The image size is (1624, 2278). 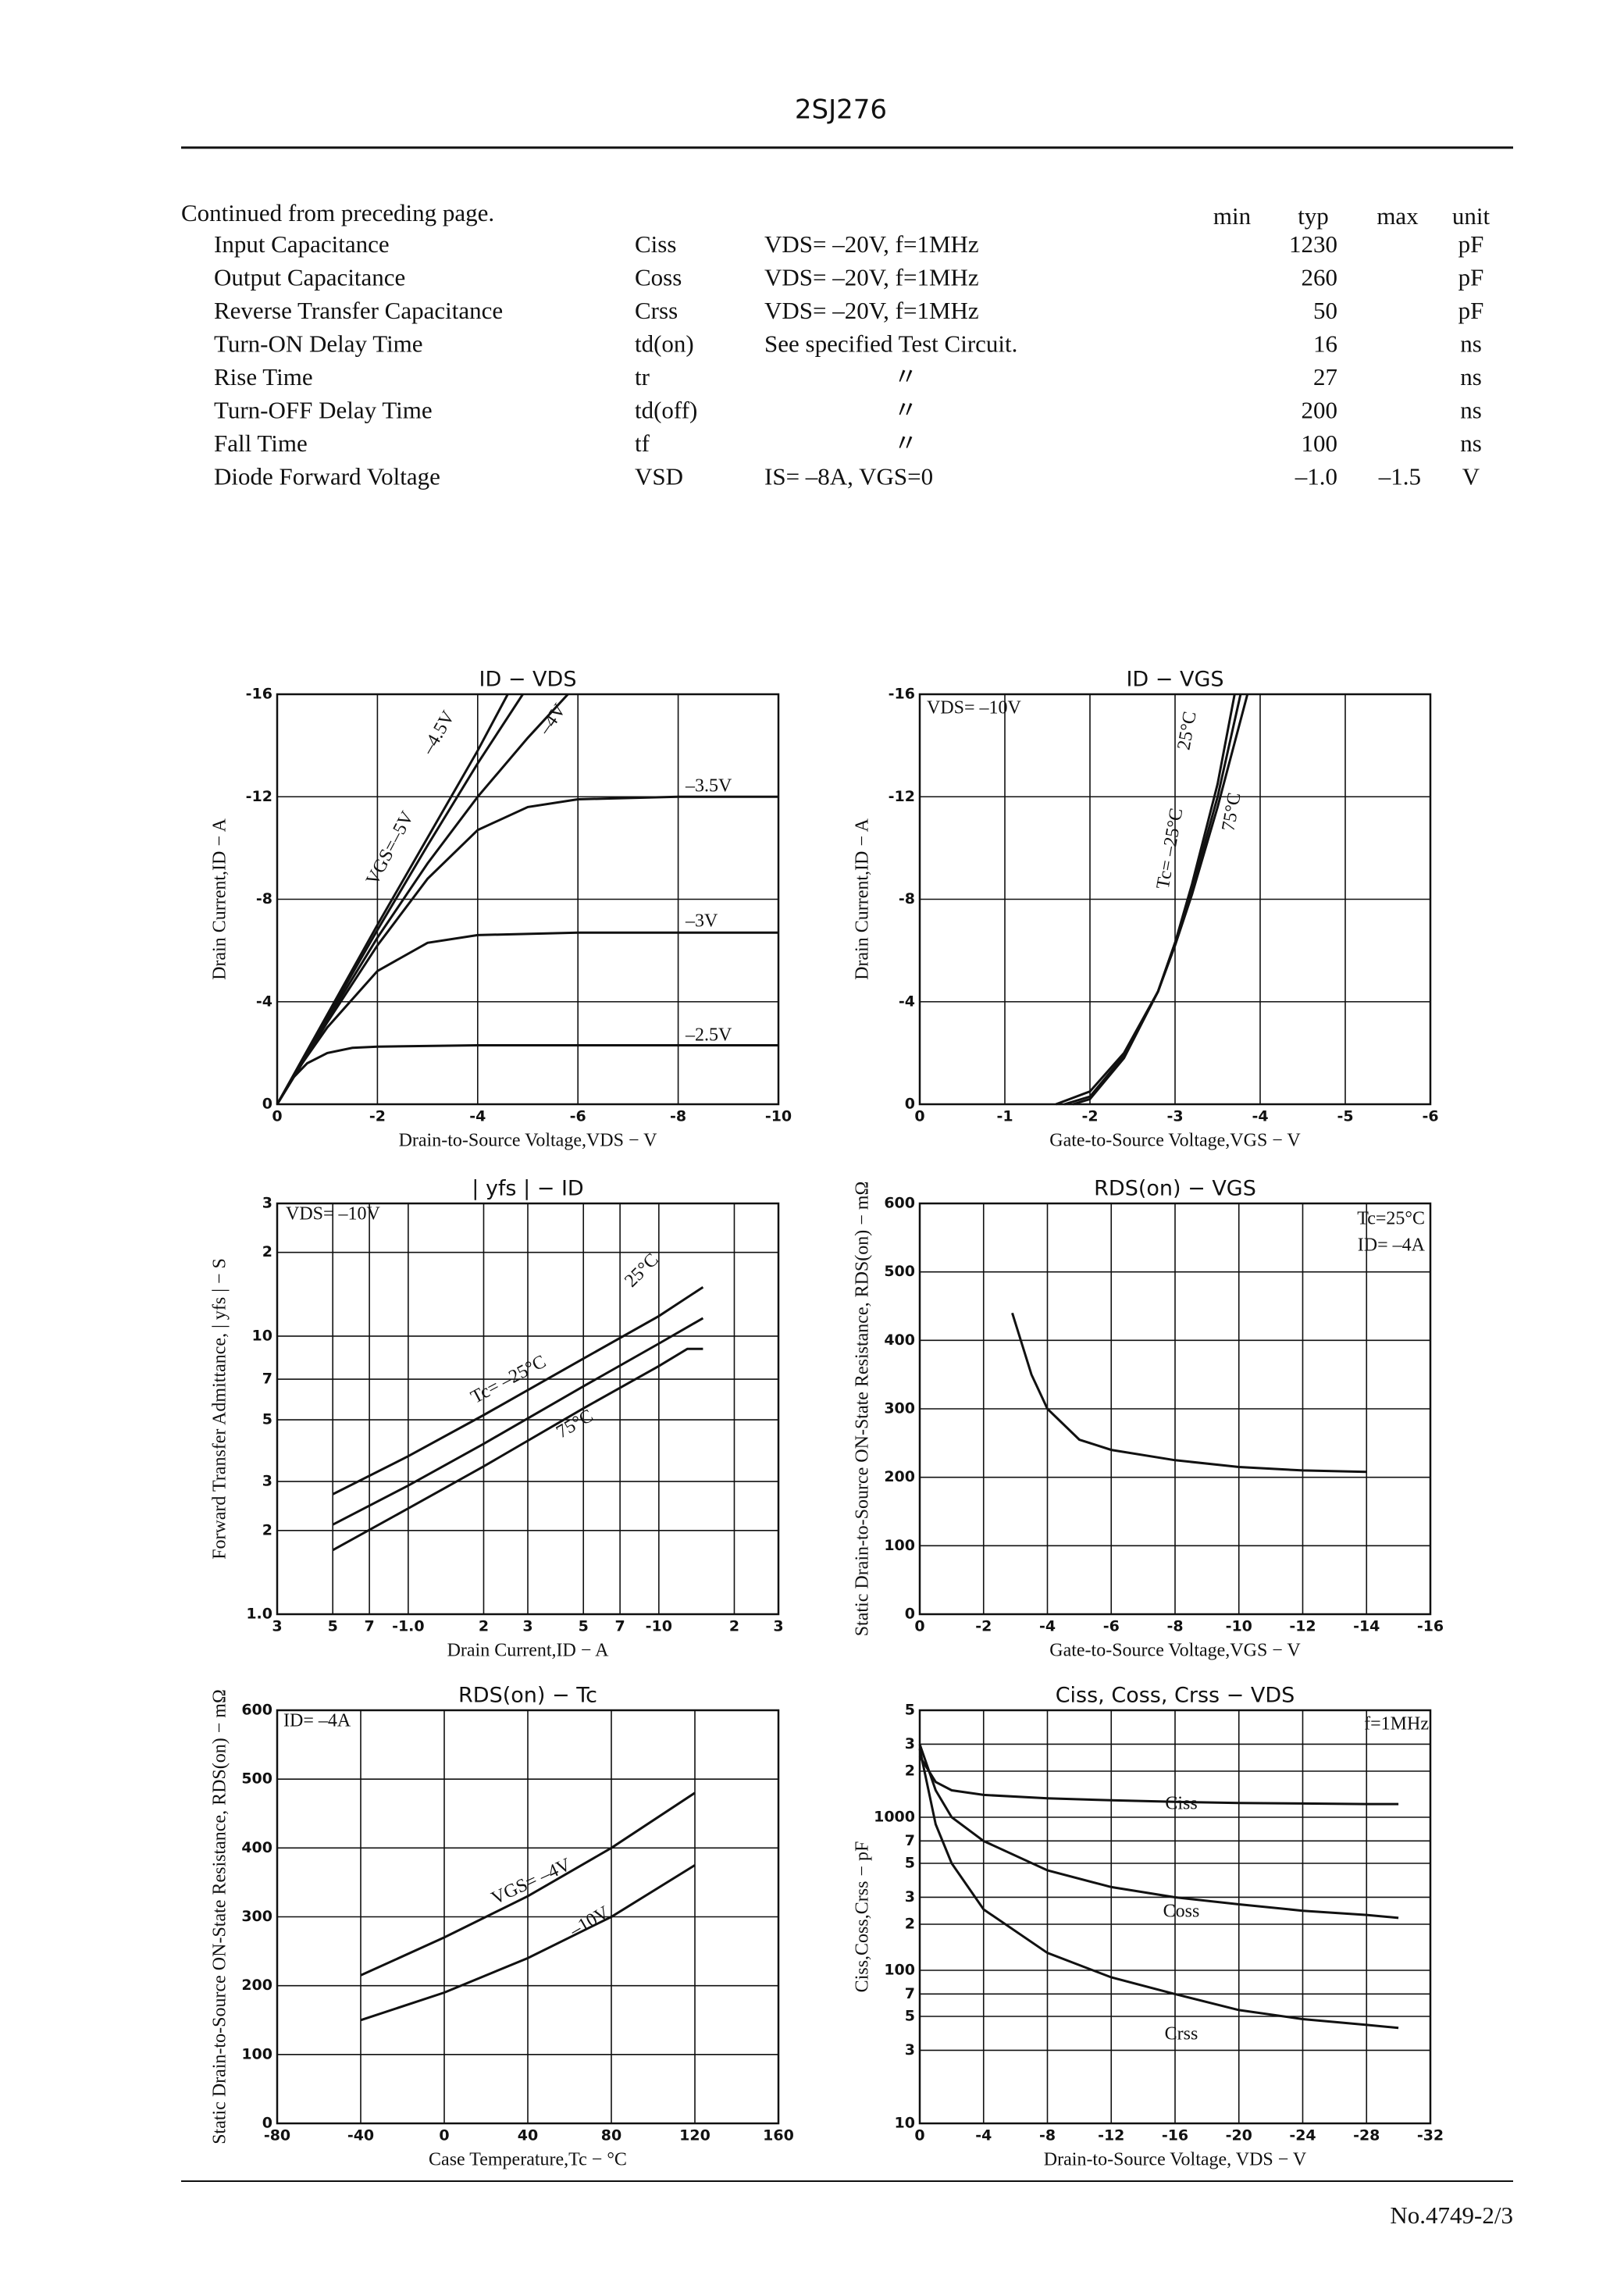 What do you see at coordinates (902, 694) in the screenshot?
I see `y-tick-label: -16` at bounding box center [902, 694].